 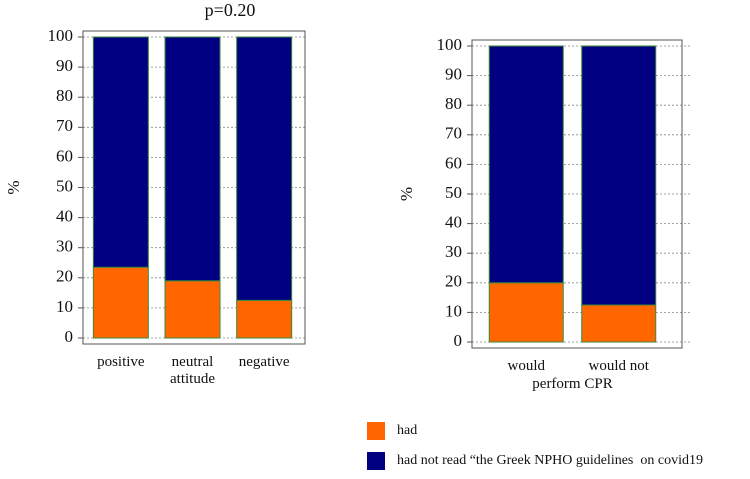 I want to click on x-tick-label: would, so click(x=526, y=366).